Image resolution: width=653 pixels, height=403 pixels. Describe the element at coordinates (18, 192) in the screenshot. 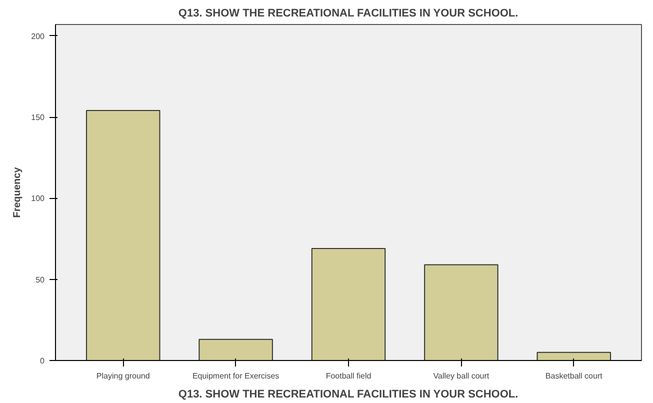

I see `y-axis-title: Frequency` at that location.